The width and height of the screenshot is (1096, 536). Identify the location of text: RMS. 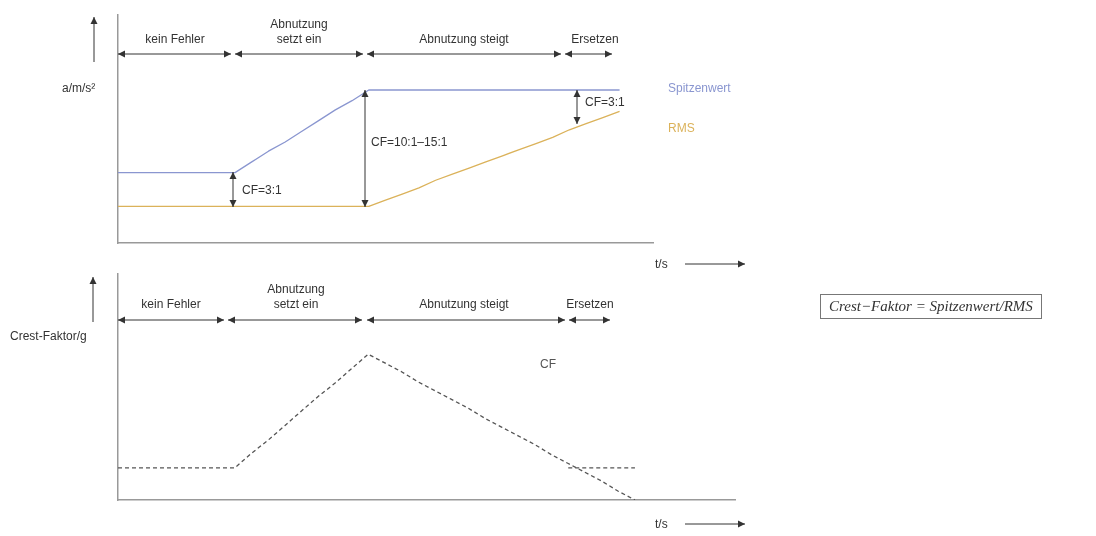
(681, 128).